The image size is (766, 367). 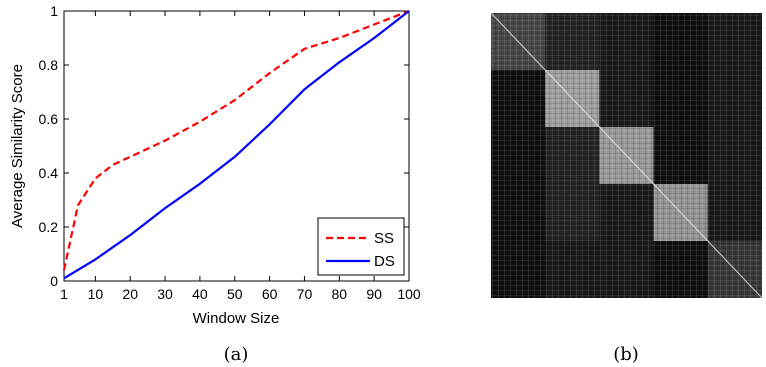 What do you see at coordinates (384, 261) in the screenshot?
I see `legend-label-ds: DS` at bounding box center [384, 261].